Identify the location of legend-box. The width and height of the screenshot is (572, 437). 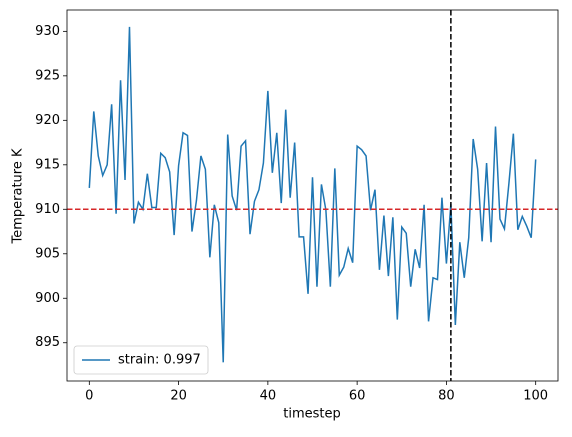
(141, 360).